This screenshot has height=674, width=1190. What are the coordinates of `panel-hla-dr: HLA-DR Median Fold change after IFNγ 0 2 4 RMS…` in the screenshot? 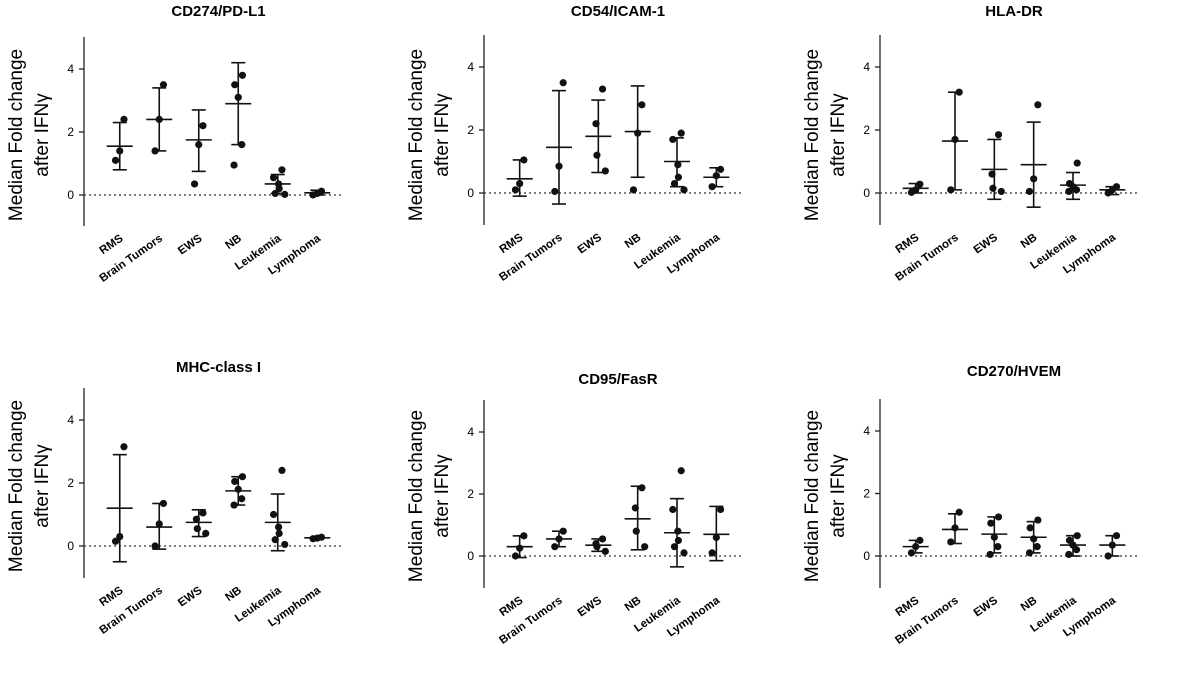 It's located at (970, 143).